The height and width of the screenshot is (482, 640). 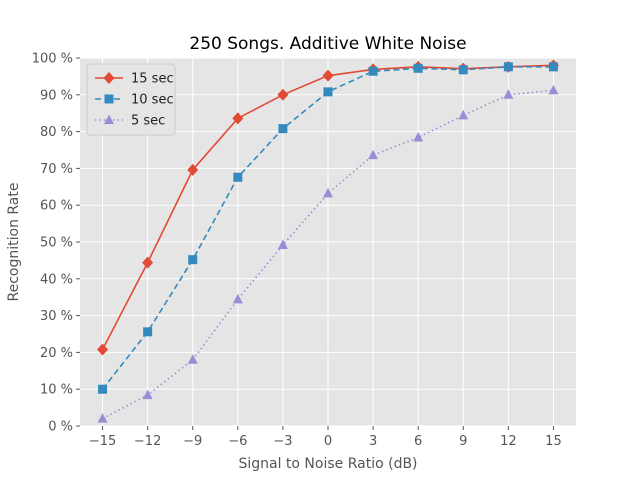 What do you see at coordinates (192, 441) in the screenshot?
I see `x-tick-label: −9` at bounding box center [192, 441].